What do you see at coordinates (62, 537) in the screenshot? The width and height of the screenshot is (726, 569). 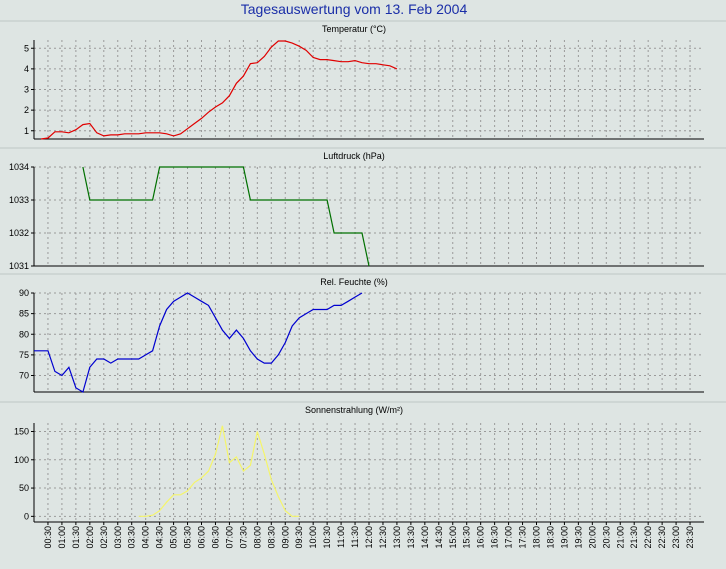 I see `x-tick-label: 01:00` at bounding box center [62, 537].